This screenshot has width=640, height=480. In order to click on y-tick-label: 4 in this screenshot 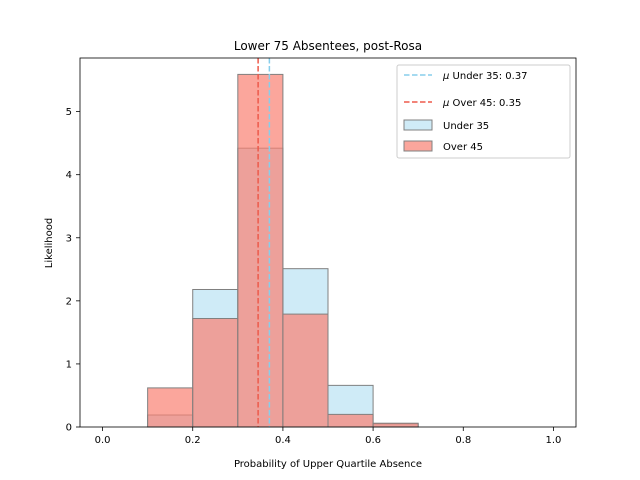, I will do `click(69, 175)`.